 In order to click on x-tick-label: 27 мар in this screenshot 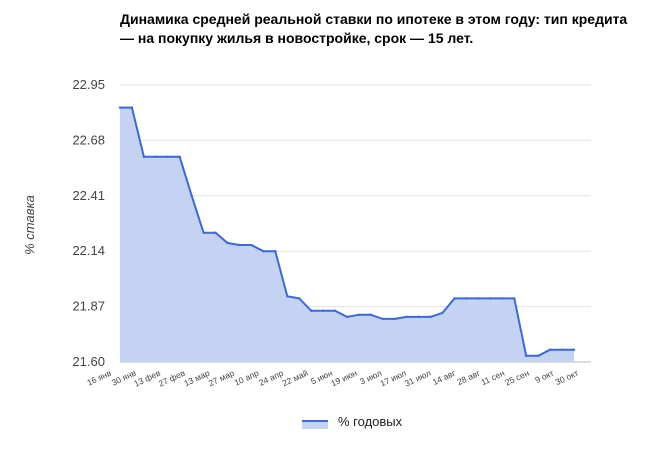, I will do `click(221, 378)`.